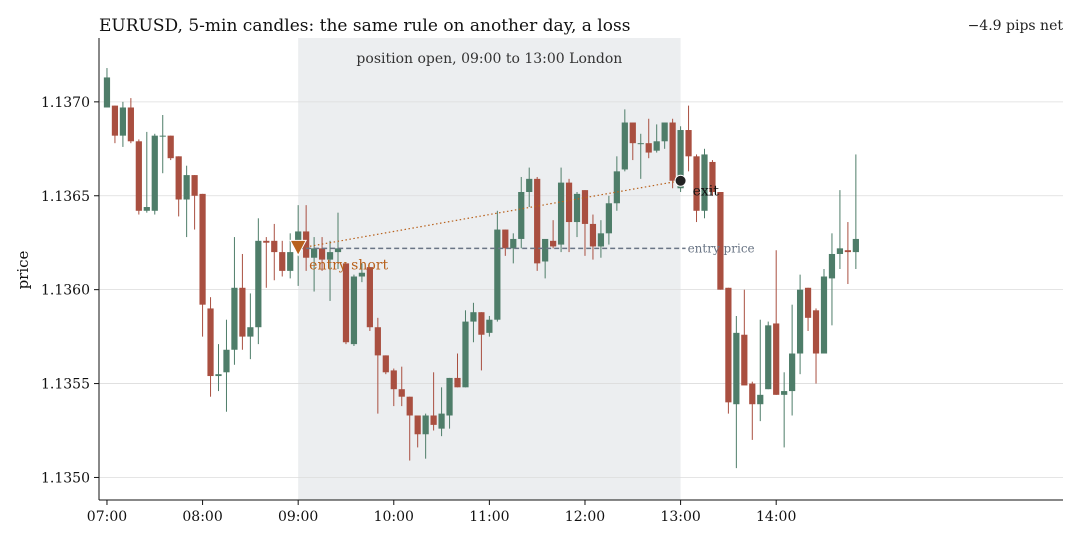 The image size is (1080, 540). I want to click on y-tick-label: 1.1370, so click(65, 103).